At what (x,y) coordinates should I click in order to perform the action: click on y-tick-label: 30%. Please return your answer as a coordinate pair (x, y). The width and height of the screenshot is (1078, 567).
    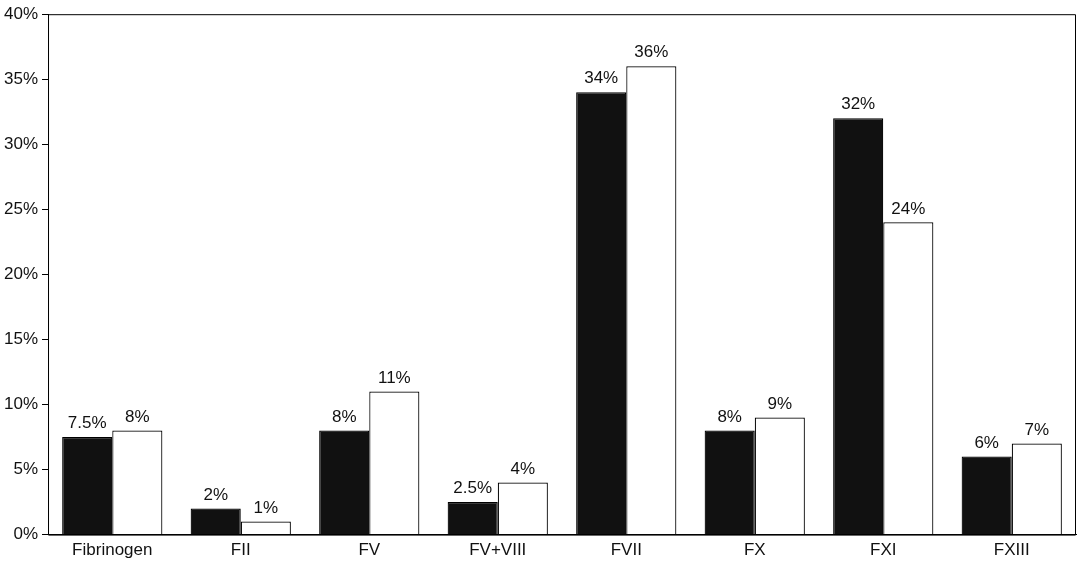
    Looking at the image, I should click on (21, 143).